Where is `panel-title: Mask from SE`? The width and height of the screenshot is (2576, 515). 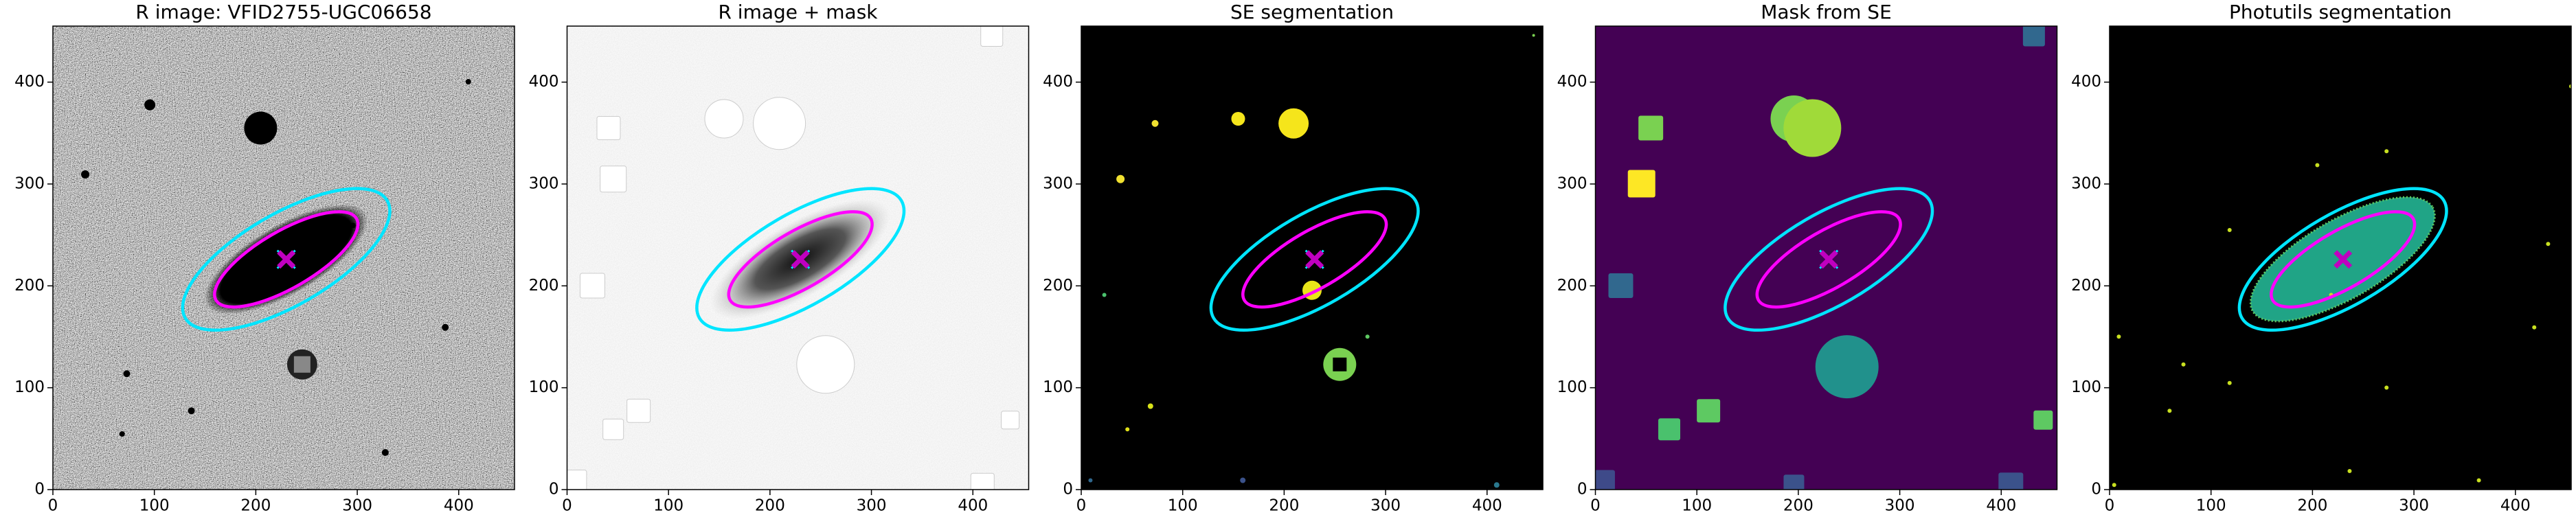 panel-title: Mask from SE is located at coordinates (1826, 12).